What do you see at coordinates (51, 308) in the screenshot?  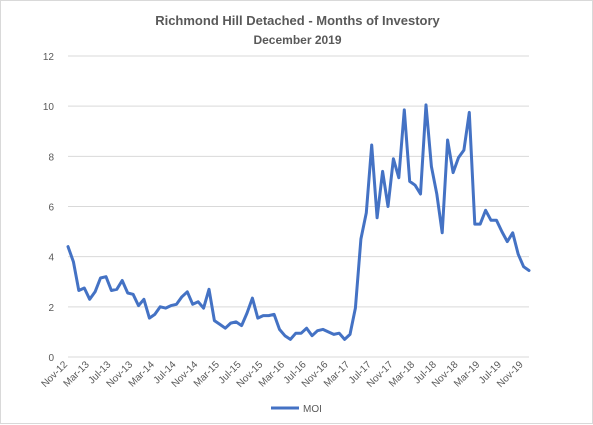 I see `y-tick-label: 2` at bounding box center [51, 308].